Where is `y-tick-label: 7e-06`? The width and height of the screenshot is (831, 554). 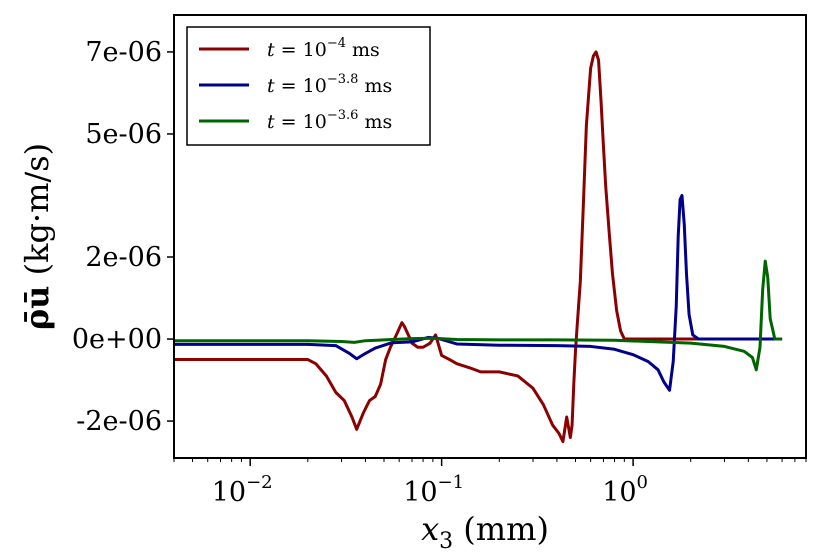 y-tick-label: 7e-06 is located at coordinates (123, 52).